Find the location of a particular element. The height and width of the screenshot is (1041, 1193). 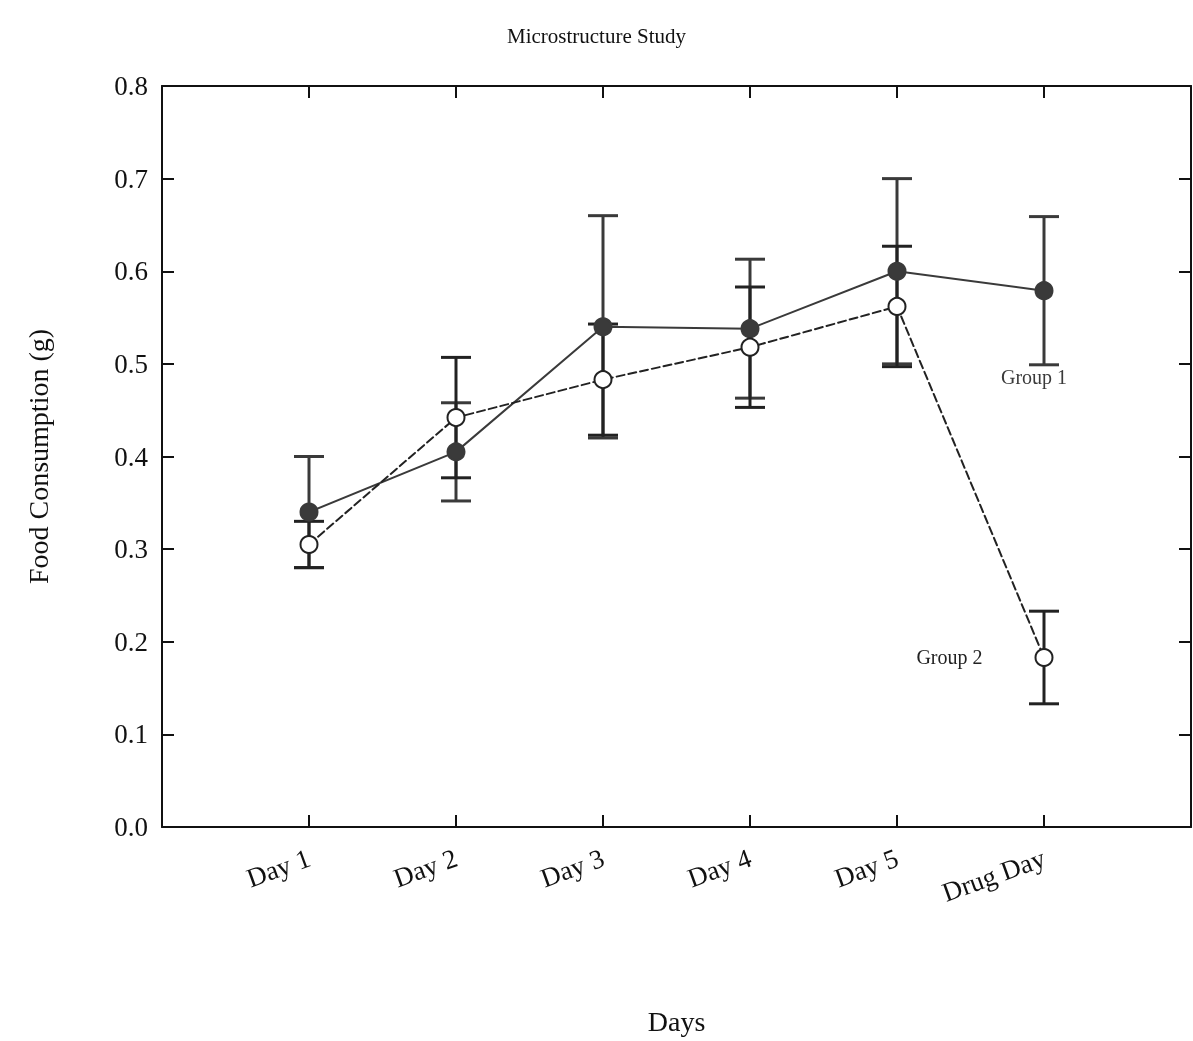

y-tick-label: 0.0 is located at coordinates (131, 827).